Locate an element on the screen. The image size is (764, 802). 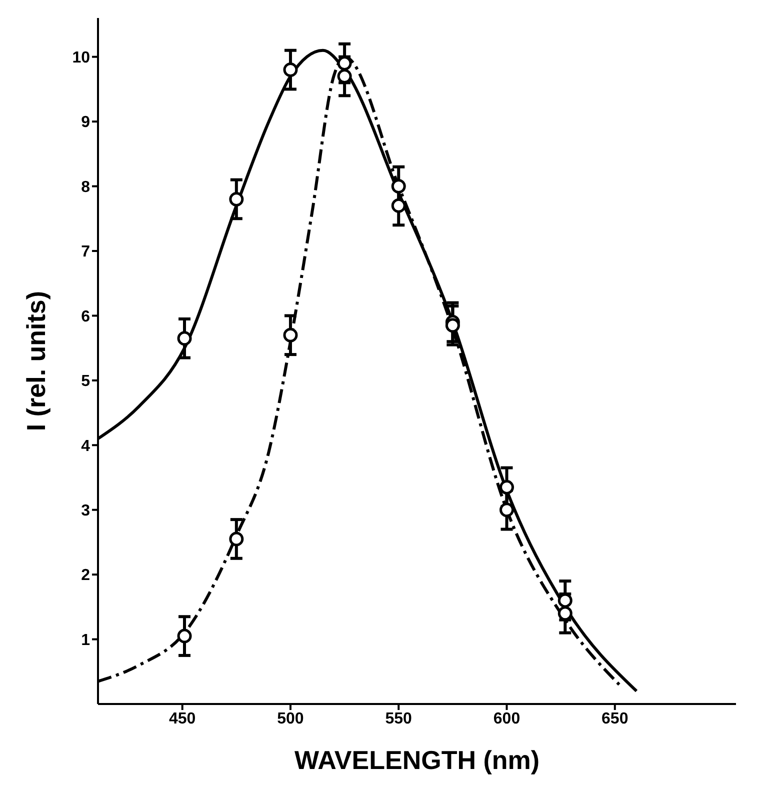
x-tick-label: 550 is located at coordinates (398, 719).